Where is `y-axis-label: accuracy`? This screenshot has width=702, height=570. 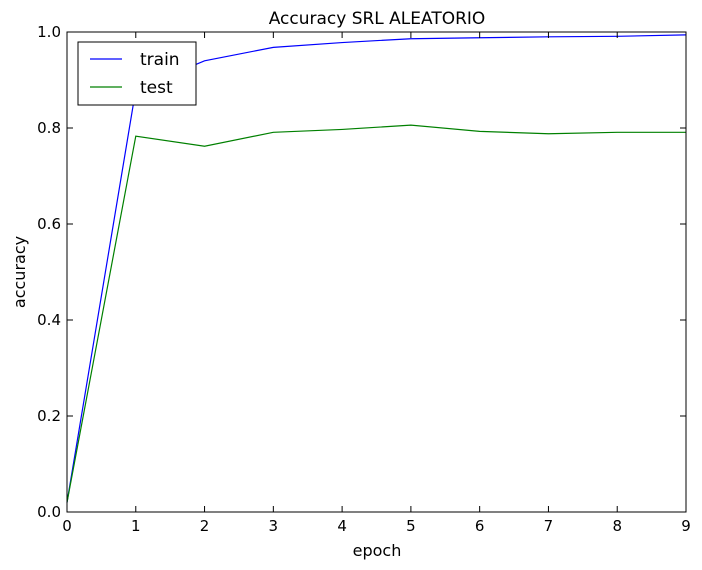
y-axis-label: accuracy is located at coordinates (19, 272).